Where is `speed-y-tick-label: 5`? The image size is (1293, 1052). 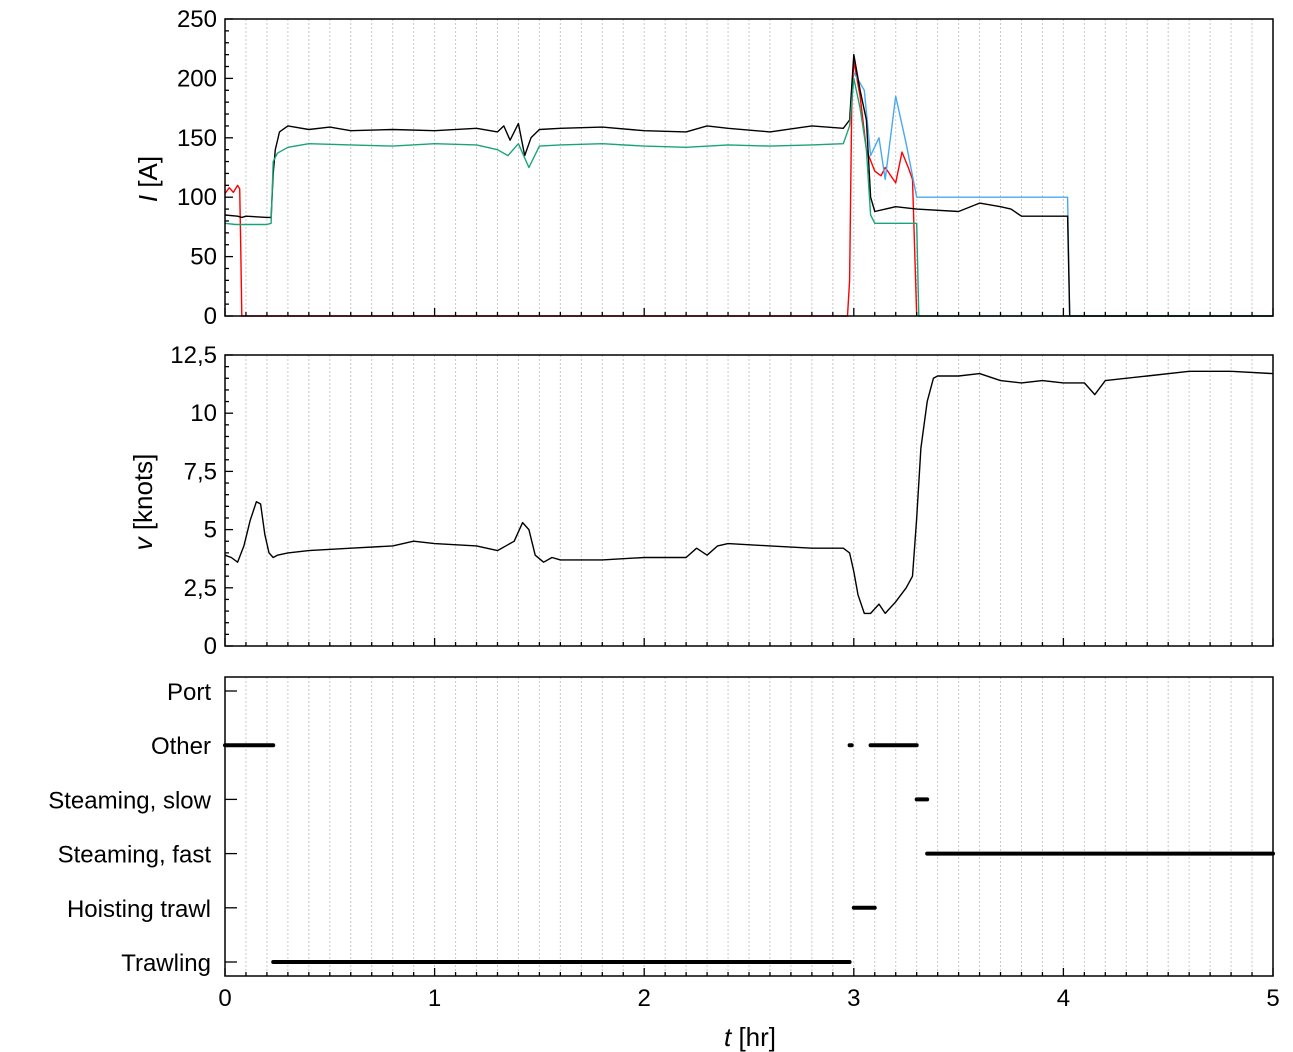
speed-y-tick-label: 5 is located at coordinates (210, 530).